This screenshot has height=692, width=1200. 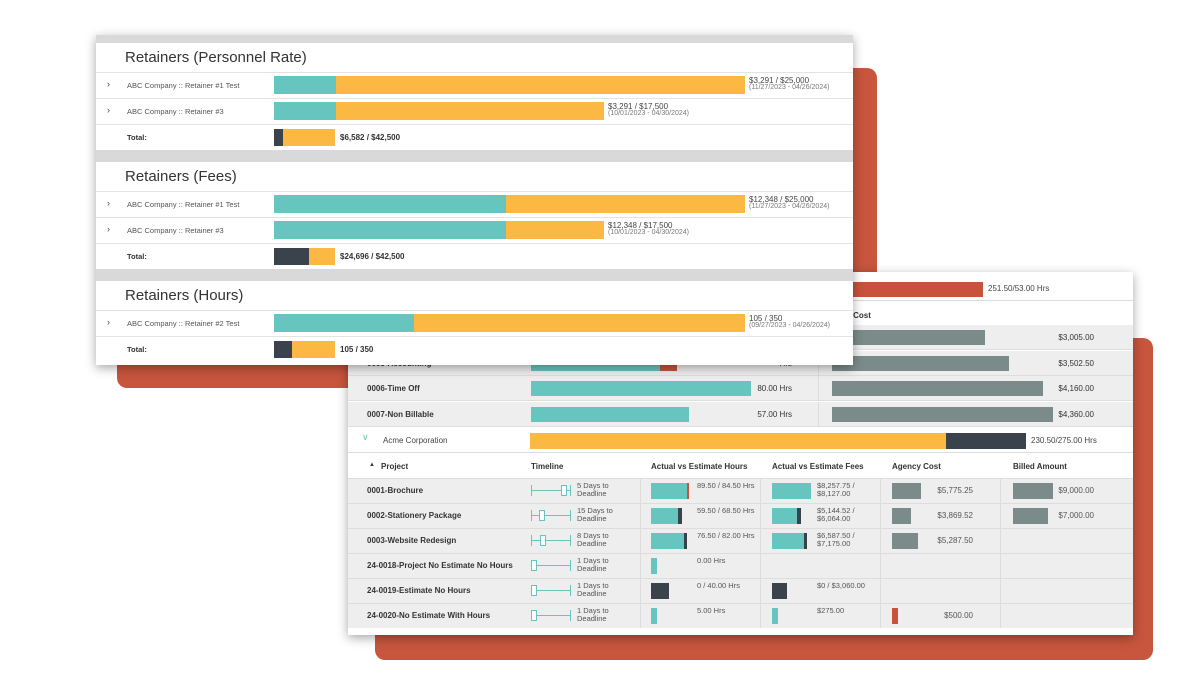 What do you see at coordinates (774, 389) in the screenshot?
I see `hours-label: 80.00 Hrs` at bounding box center [774, 389].